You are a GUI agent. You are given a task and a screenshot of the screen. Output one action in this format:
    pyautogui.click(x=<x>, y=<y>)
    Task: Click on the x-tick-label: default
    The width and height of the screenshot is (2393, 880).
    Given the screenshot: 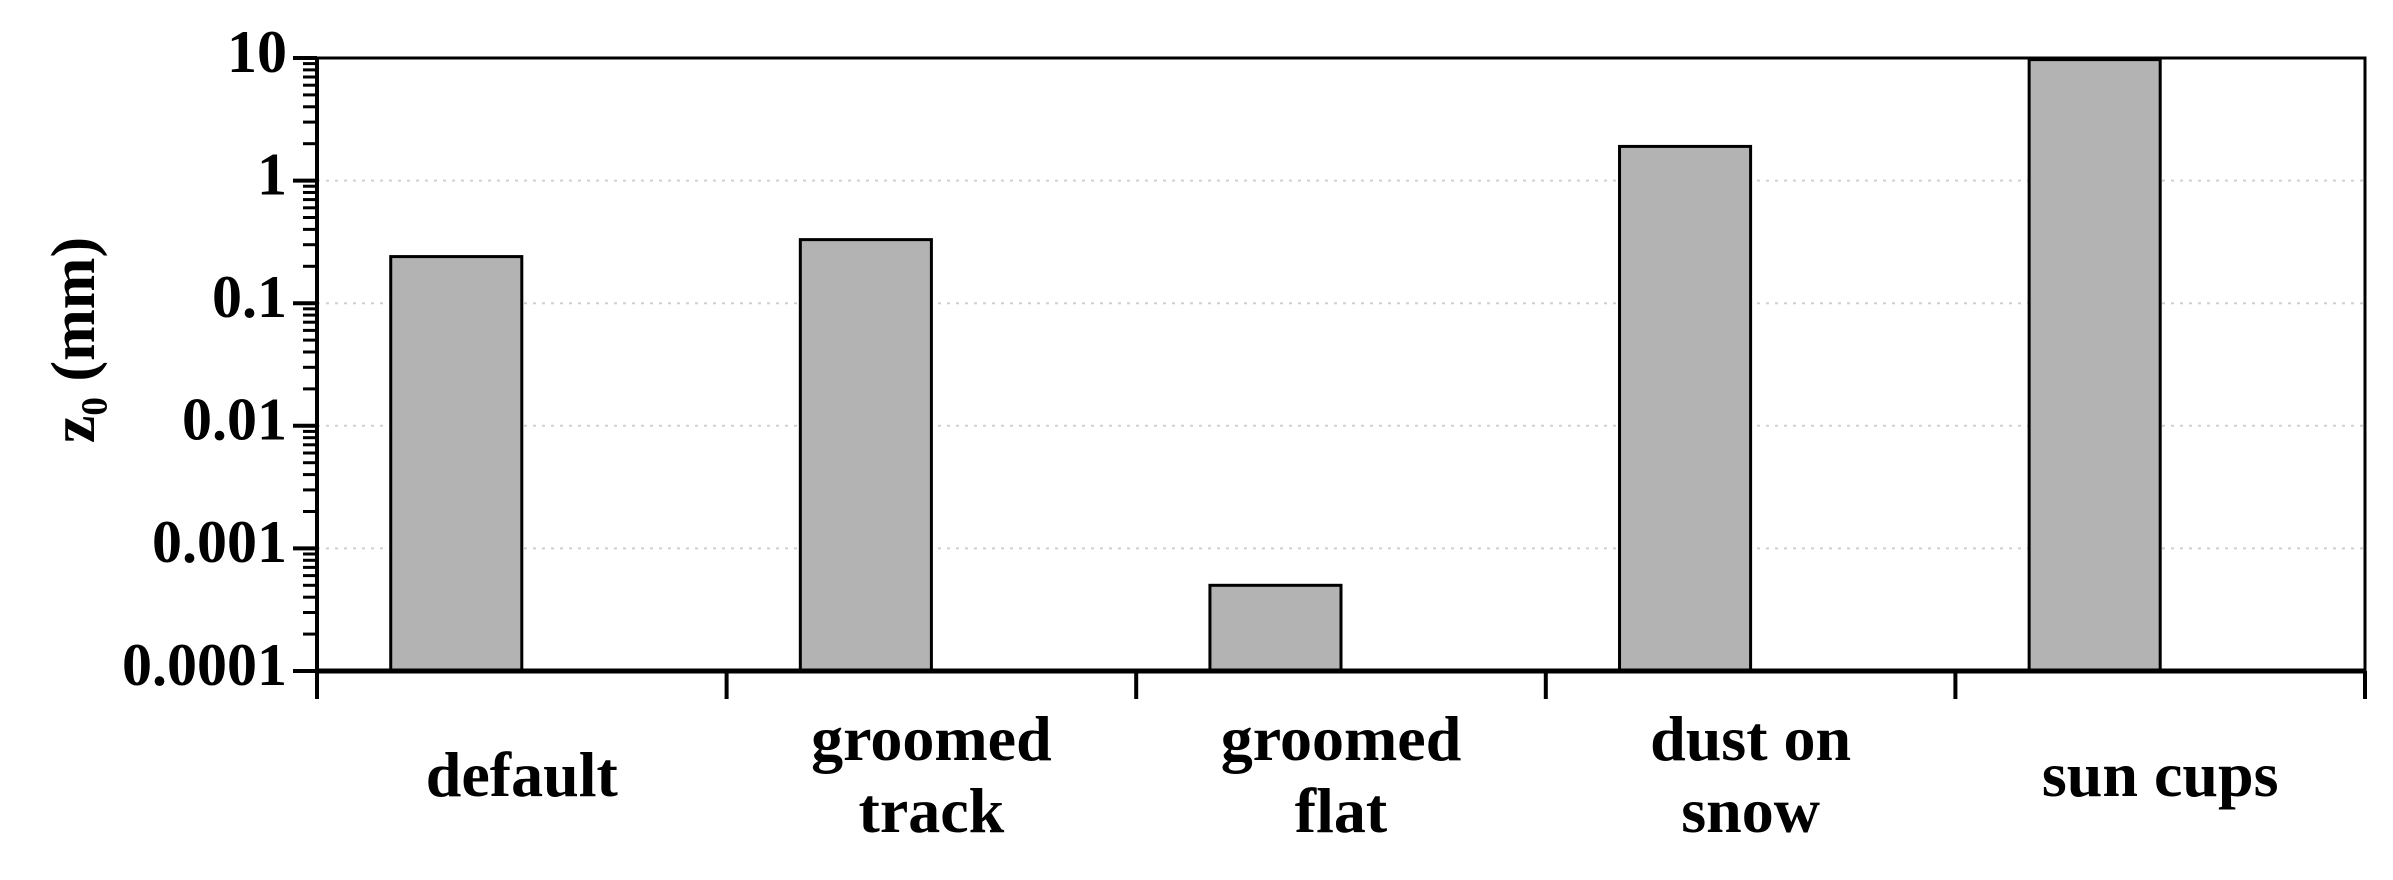 What is the action you would take?
    pyautogui.click(x=521, y=774)
    